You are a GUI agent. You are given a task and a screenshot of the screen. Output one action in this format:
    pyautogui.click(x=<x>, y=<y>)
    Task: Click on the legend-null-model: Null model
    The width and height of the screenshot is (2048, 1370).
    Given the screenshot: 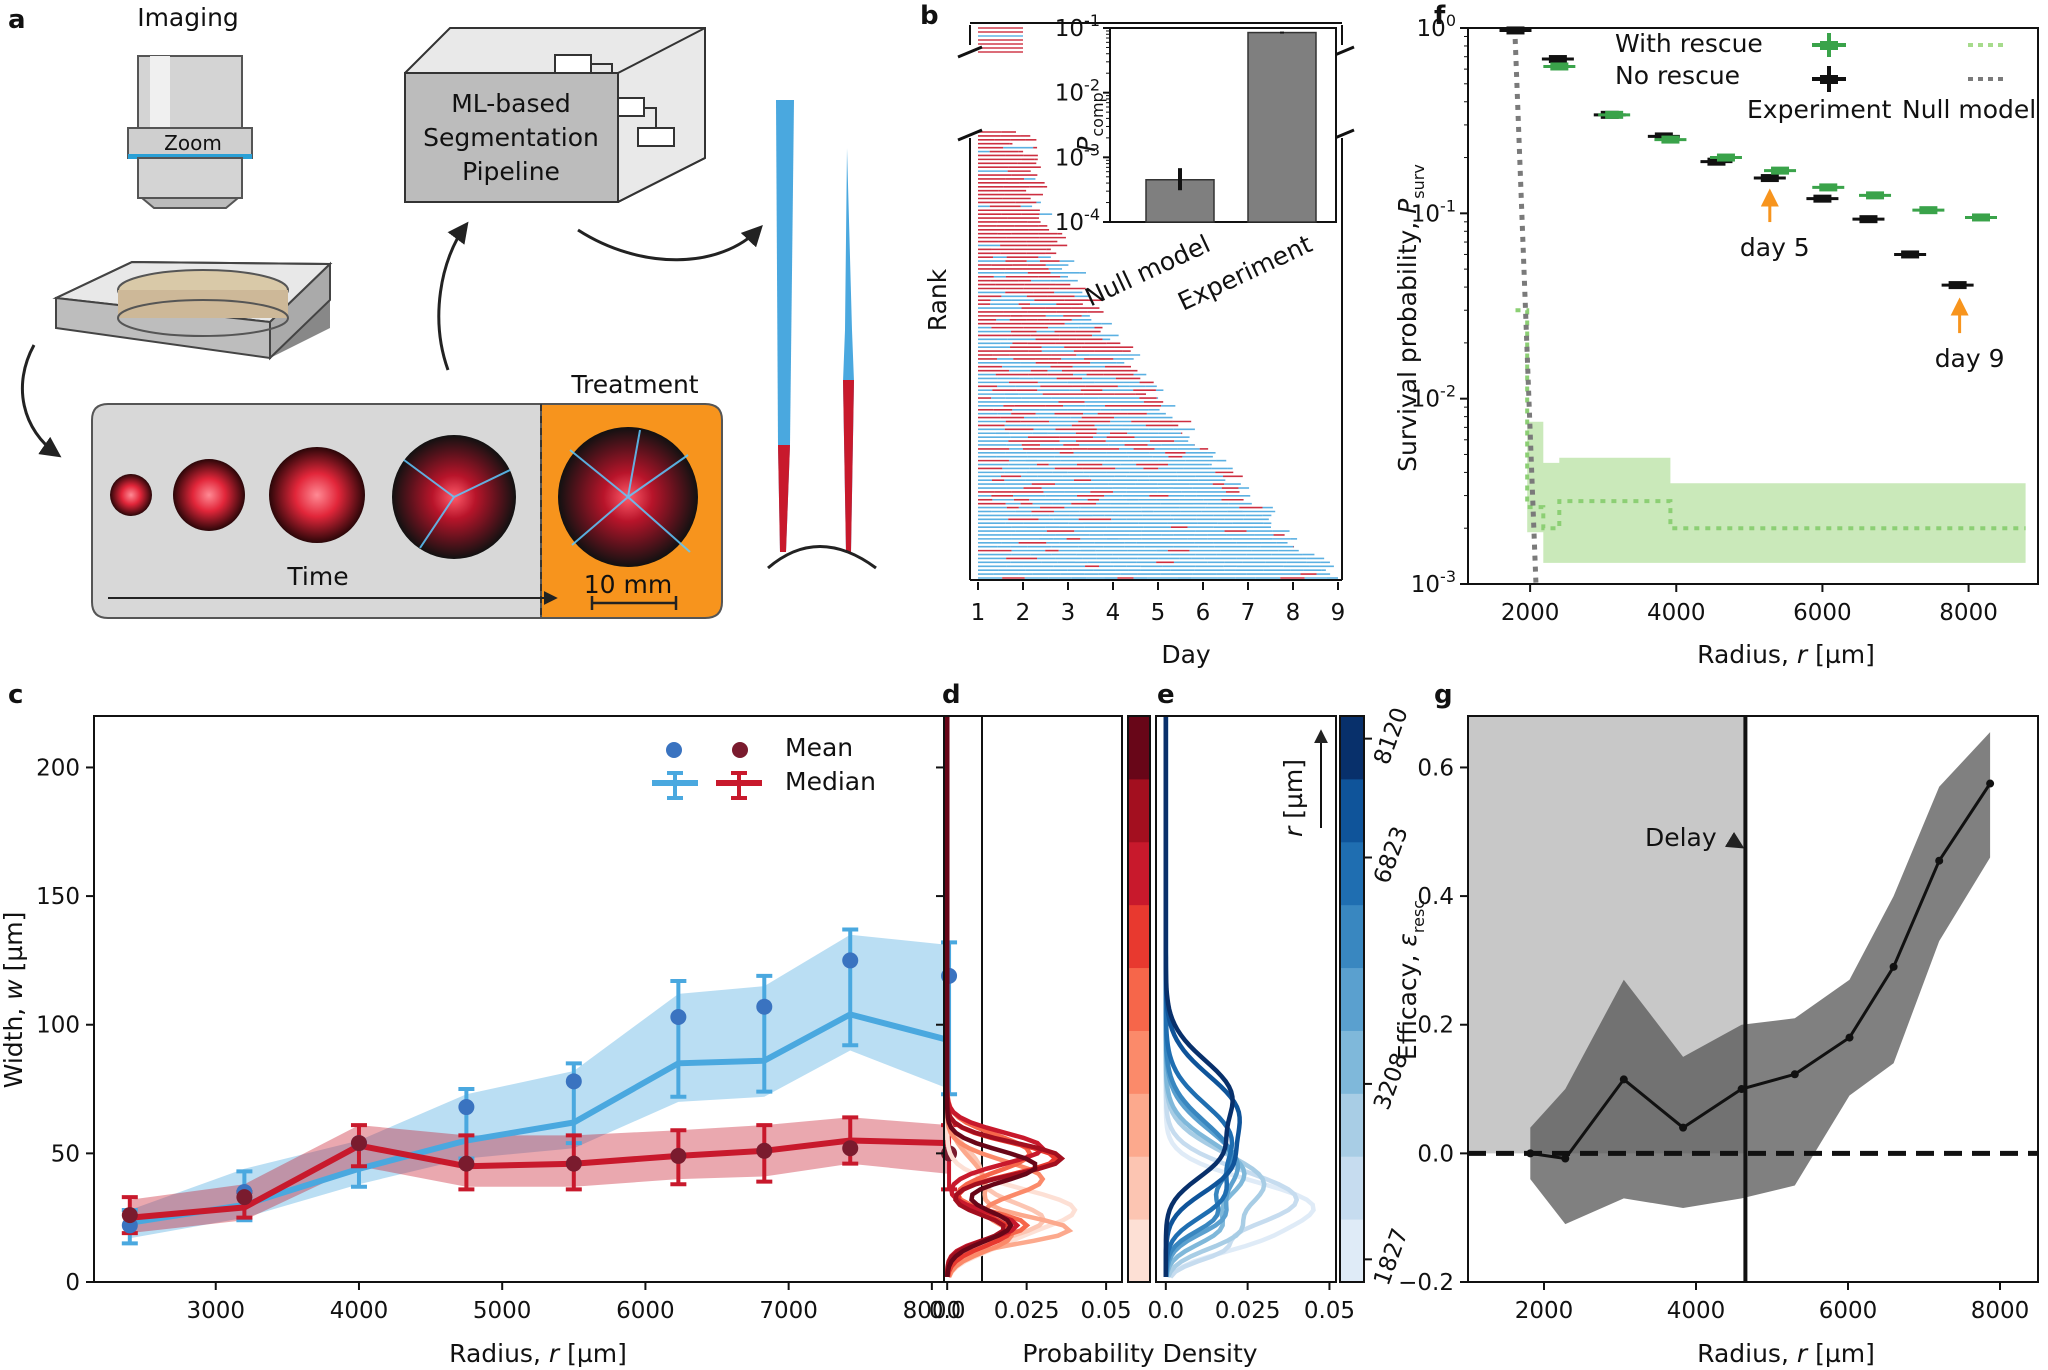 What is the action you would take?
    pyautogui.click(x=1969, y=109)
    